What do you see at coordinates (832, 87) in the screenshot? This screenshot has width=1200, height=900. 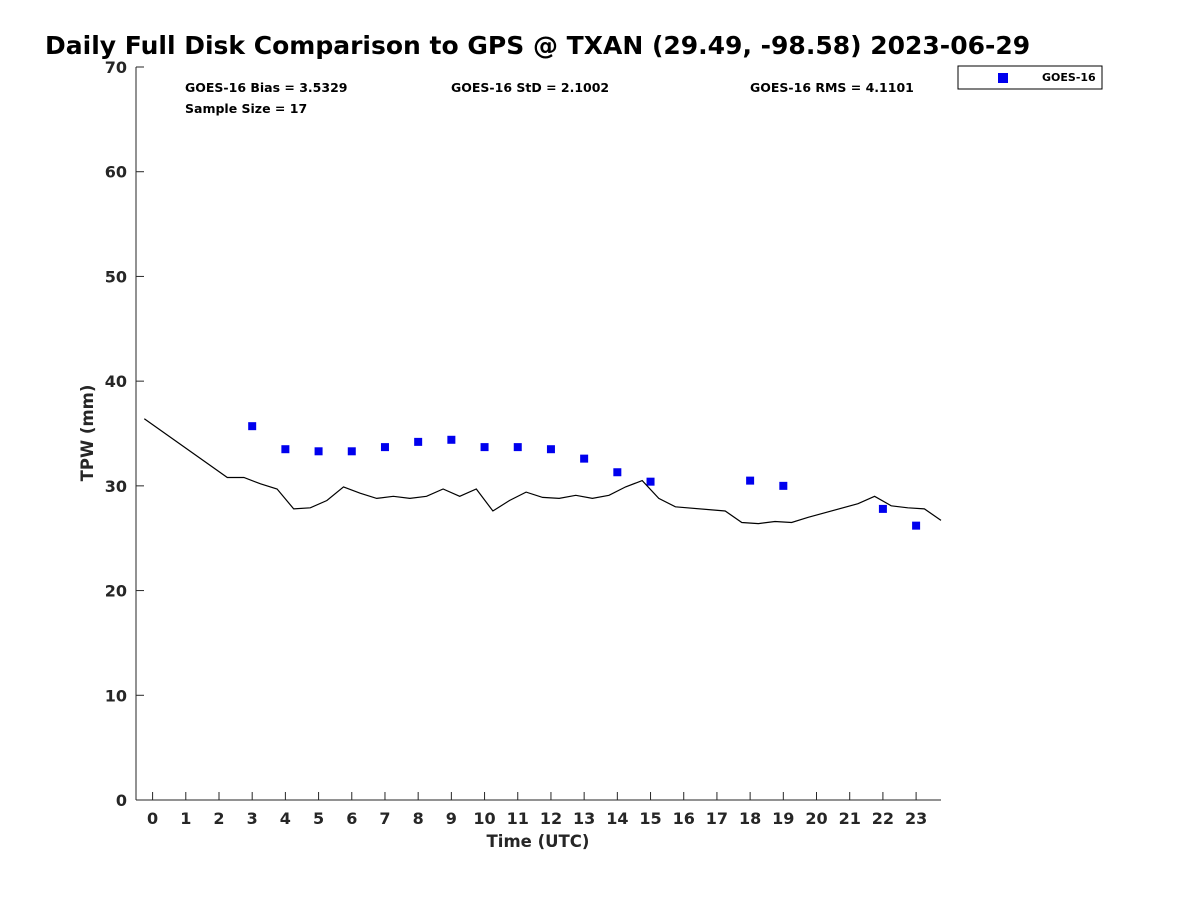 I see `stat-rms: GOES-16 RMS = 4.1101` at bounding box center [832, 87].